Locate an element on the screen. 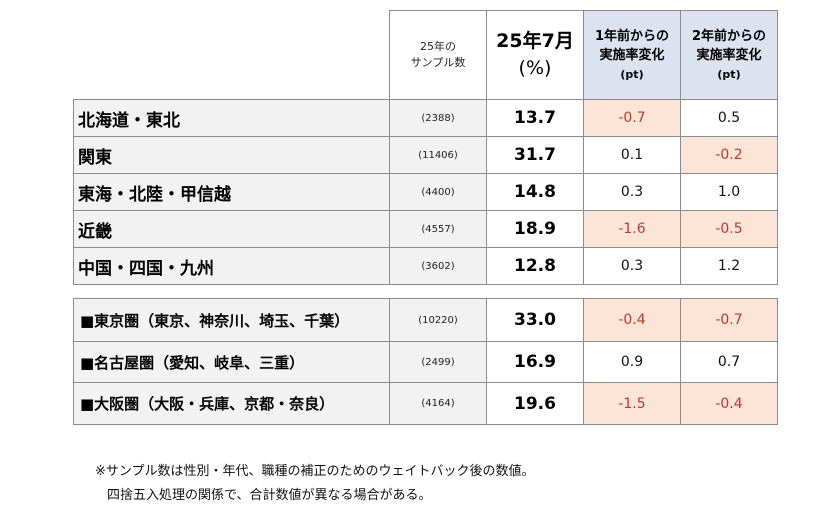  value-header: 25年7月 (%) is located at coordinates (535, 55).